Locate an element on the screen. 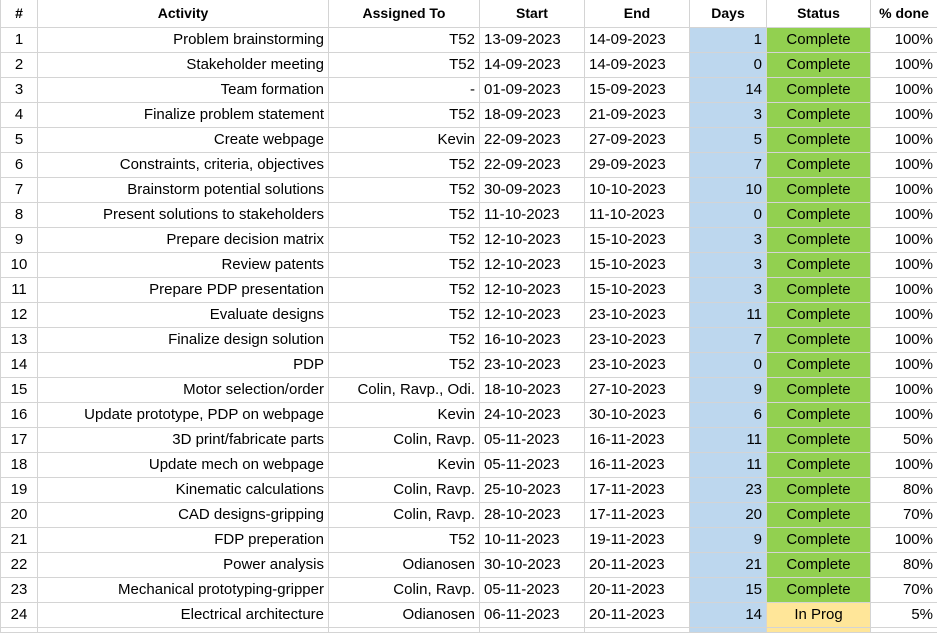 Image resolution: width=937 pixels, height=633 pixels. days-cell: 15 is located at coordinates (728, 590).